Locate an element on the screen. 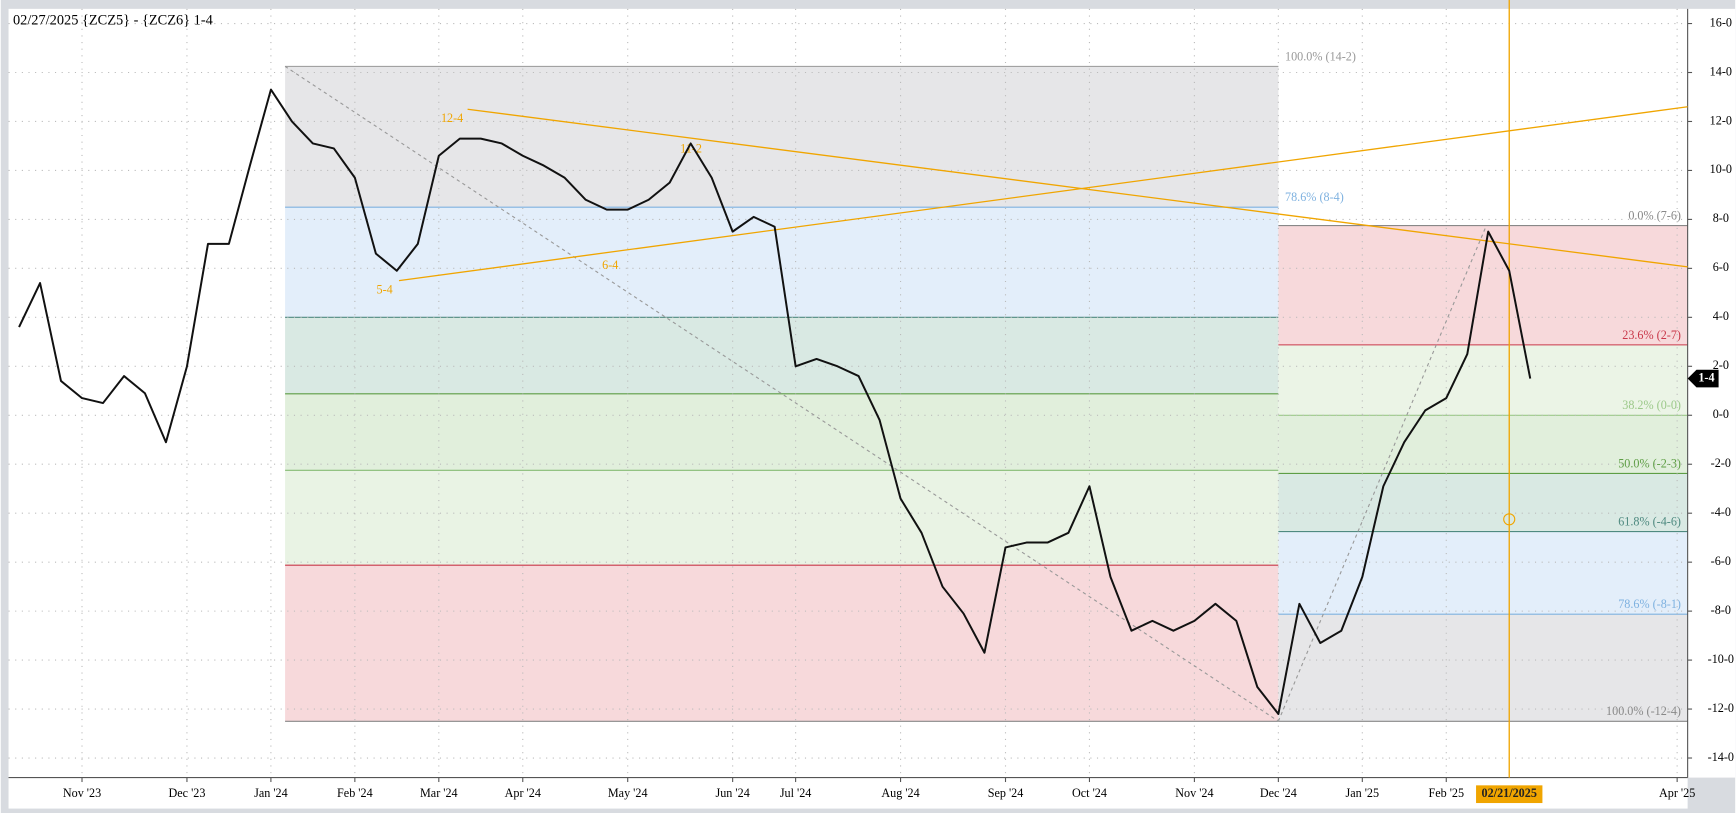 The image size is (1736, 813). x-tick-label: Dec '24 is located at coordinates (1278, 793).